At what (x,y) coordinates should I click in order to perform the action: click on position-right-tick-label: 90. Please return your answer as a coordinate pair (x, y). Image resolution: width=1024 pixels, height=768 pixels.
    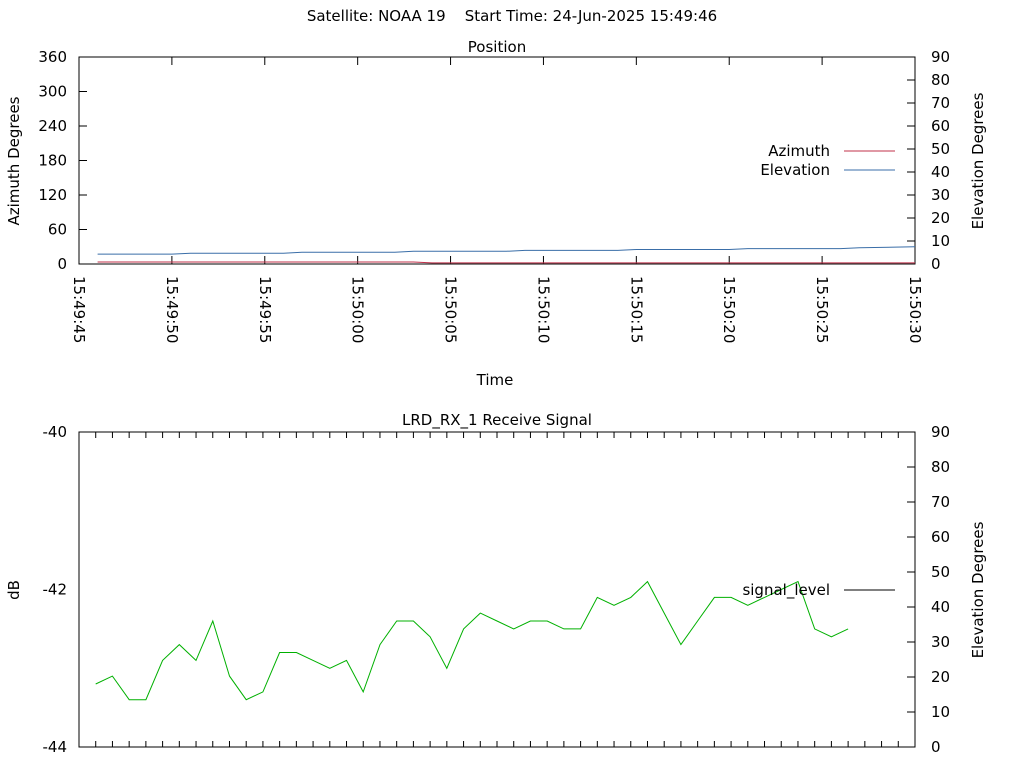
    Looking at the image, I should click on (940, 57).